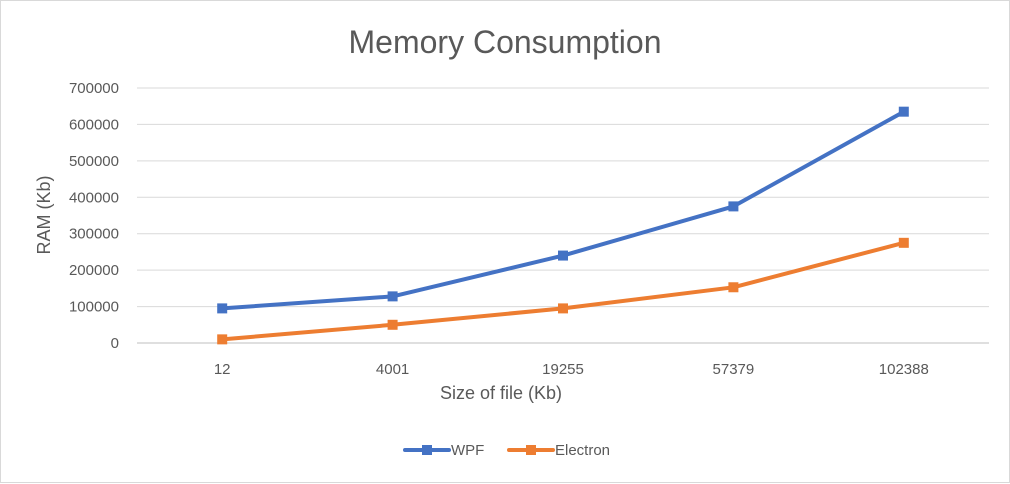  Describe the element at coordinates (94, 234) in the screenshot. I see `y-tick-label: 300000` at that location.